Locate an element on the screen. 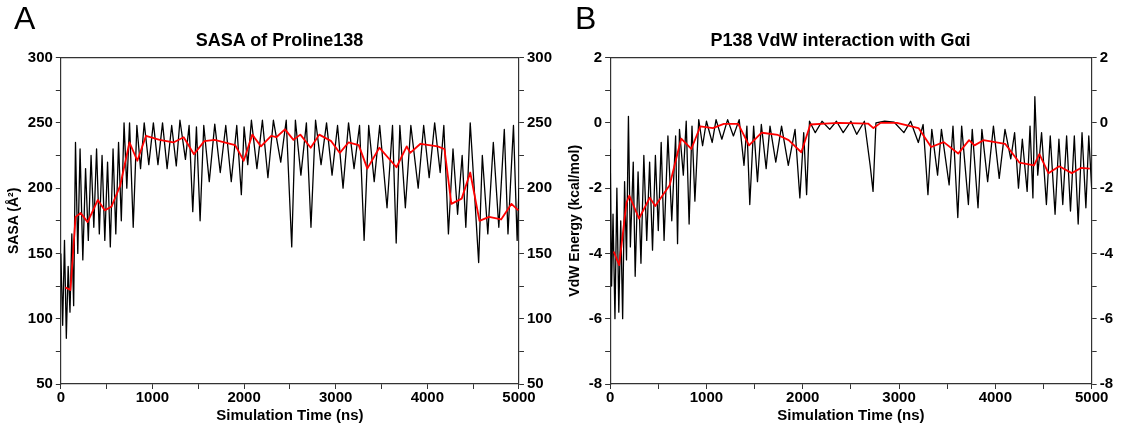  y-tick-label: 200 is located at coordinates (40, 187).